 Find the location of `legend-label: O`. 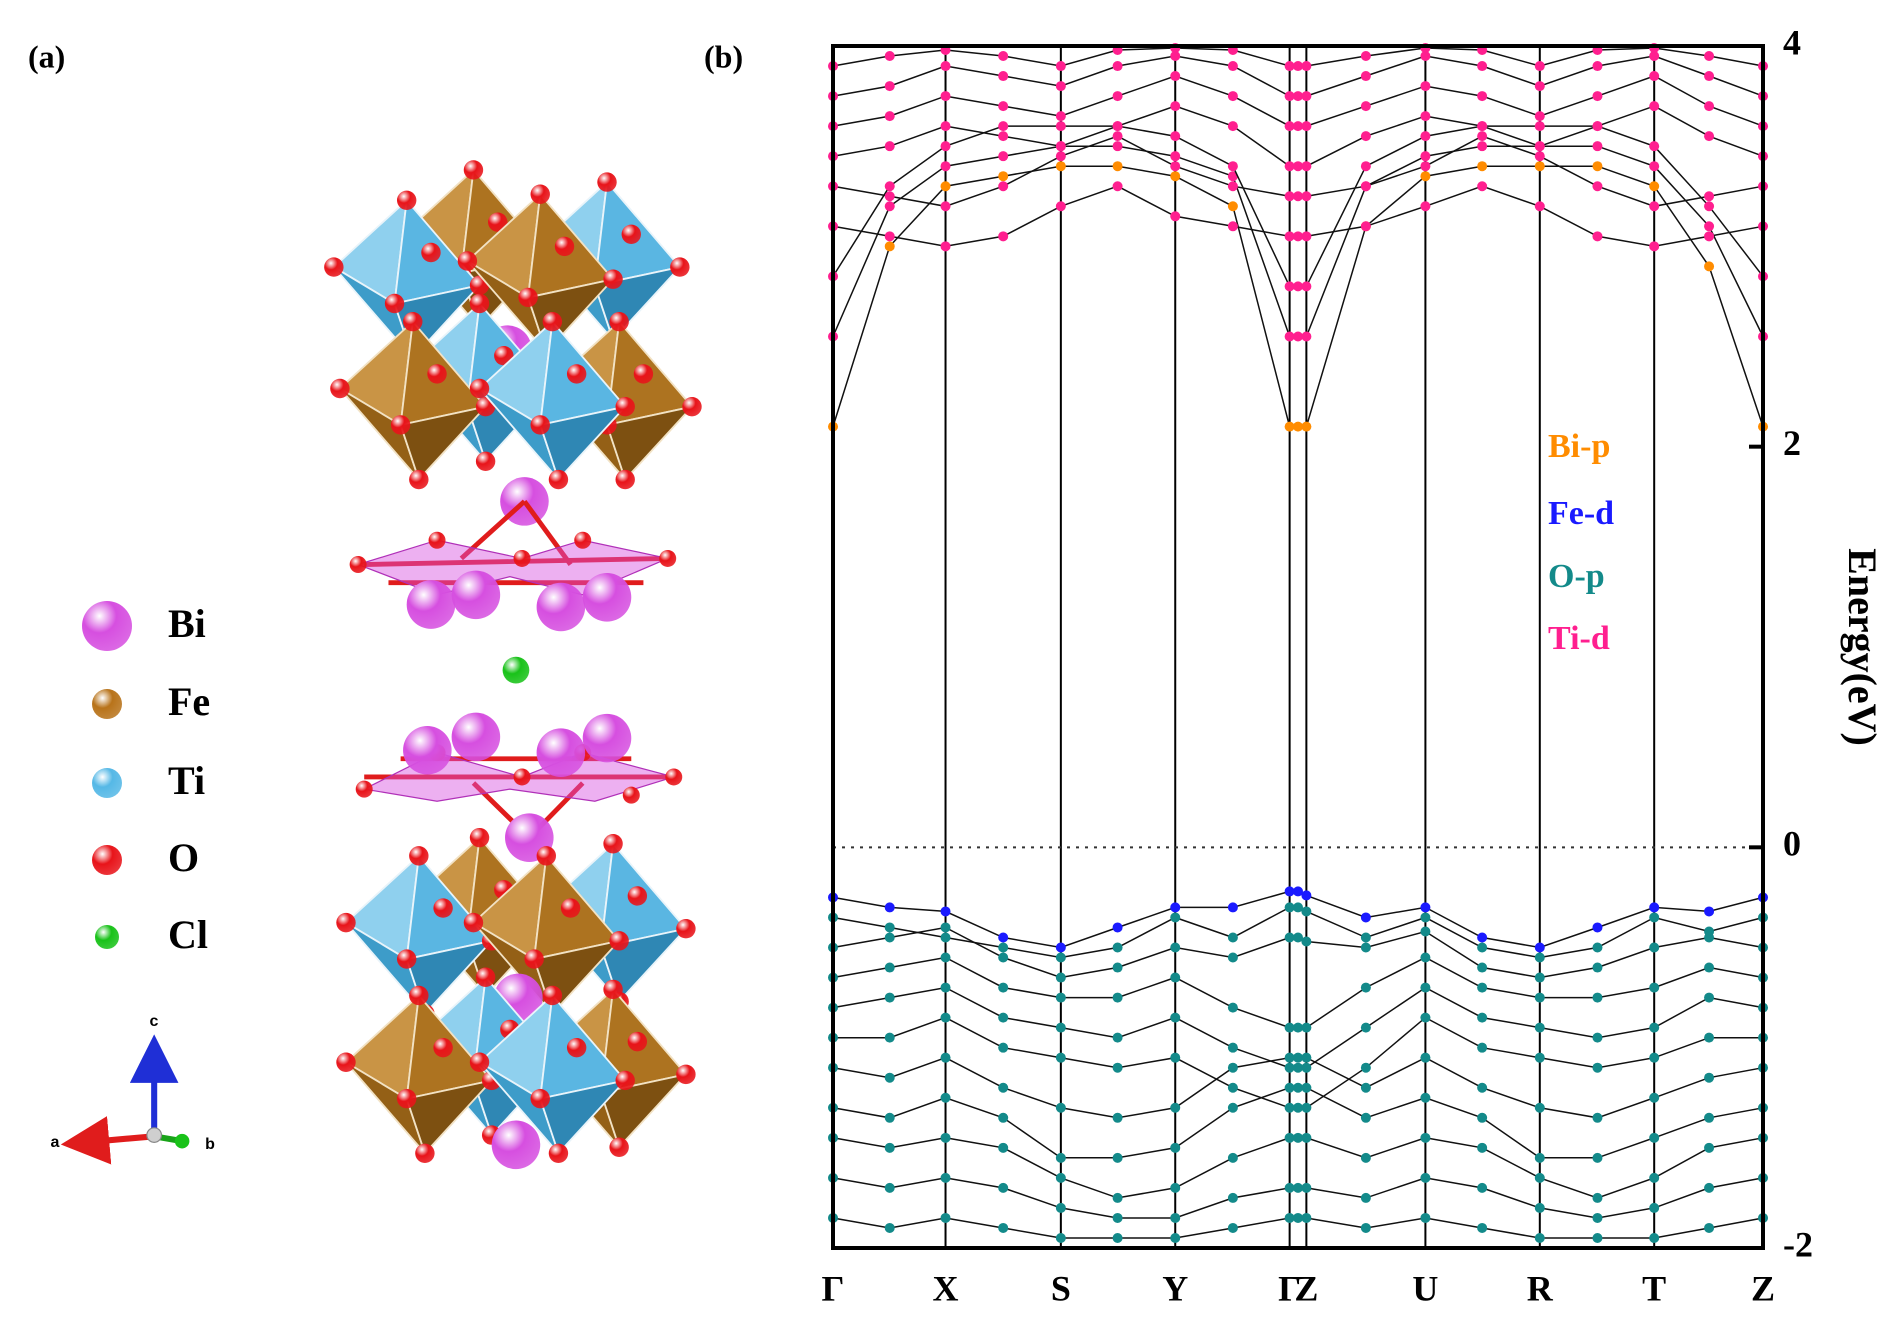

legend-label: O is located at coordinates (183, 857).